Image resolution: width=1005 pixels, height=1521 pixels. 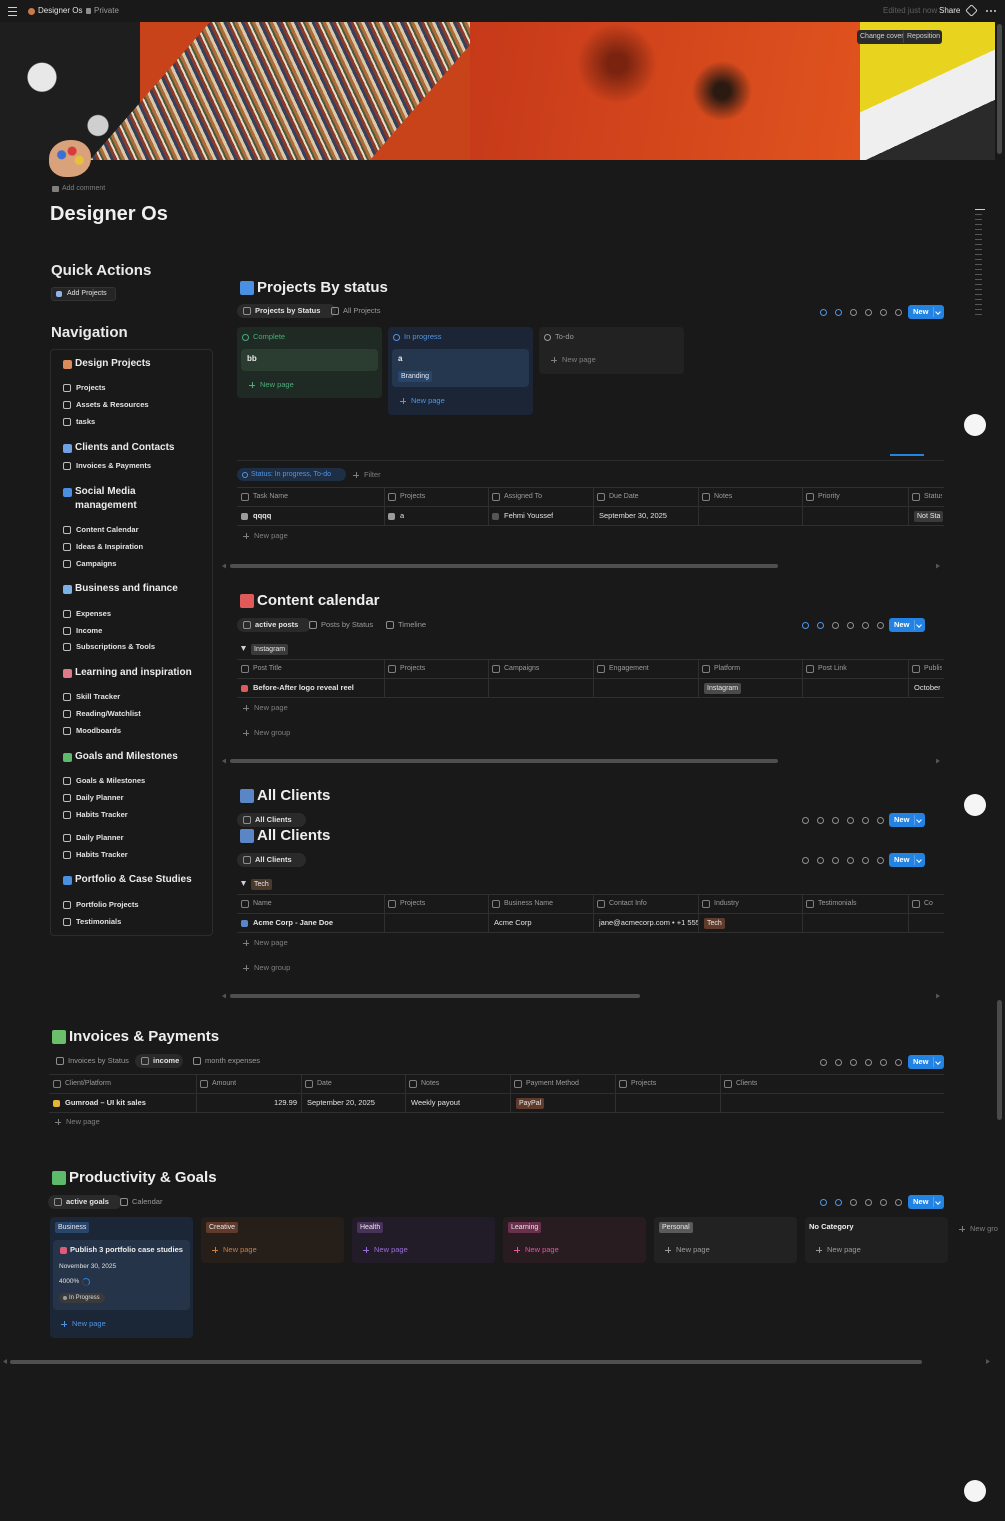 What do you see at coordinates (98, 730) in the screenshot?
I see `nav-link: Moodboards` at bounding box center [98, 730].